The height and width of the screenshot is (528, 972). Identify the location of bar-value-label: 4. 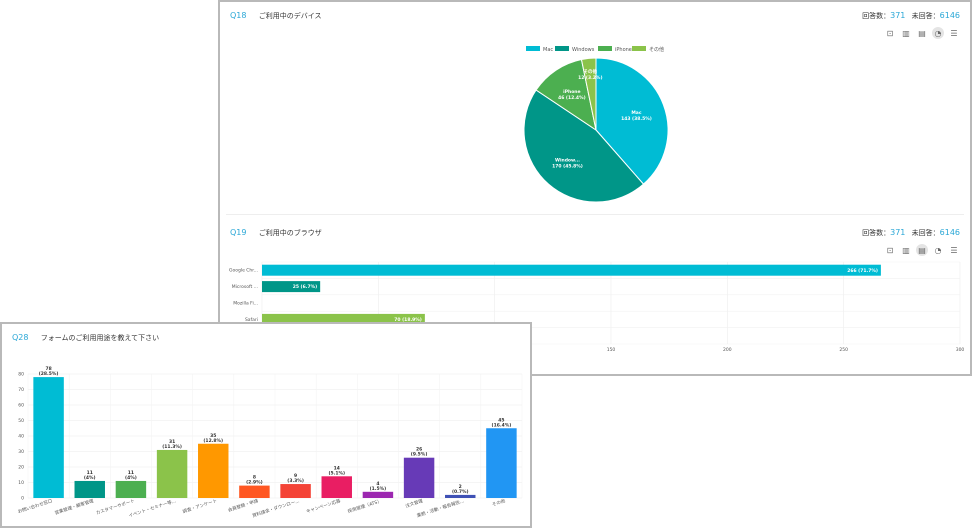
(377, 484).